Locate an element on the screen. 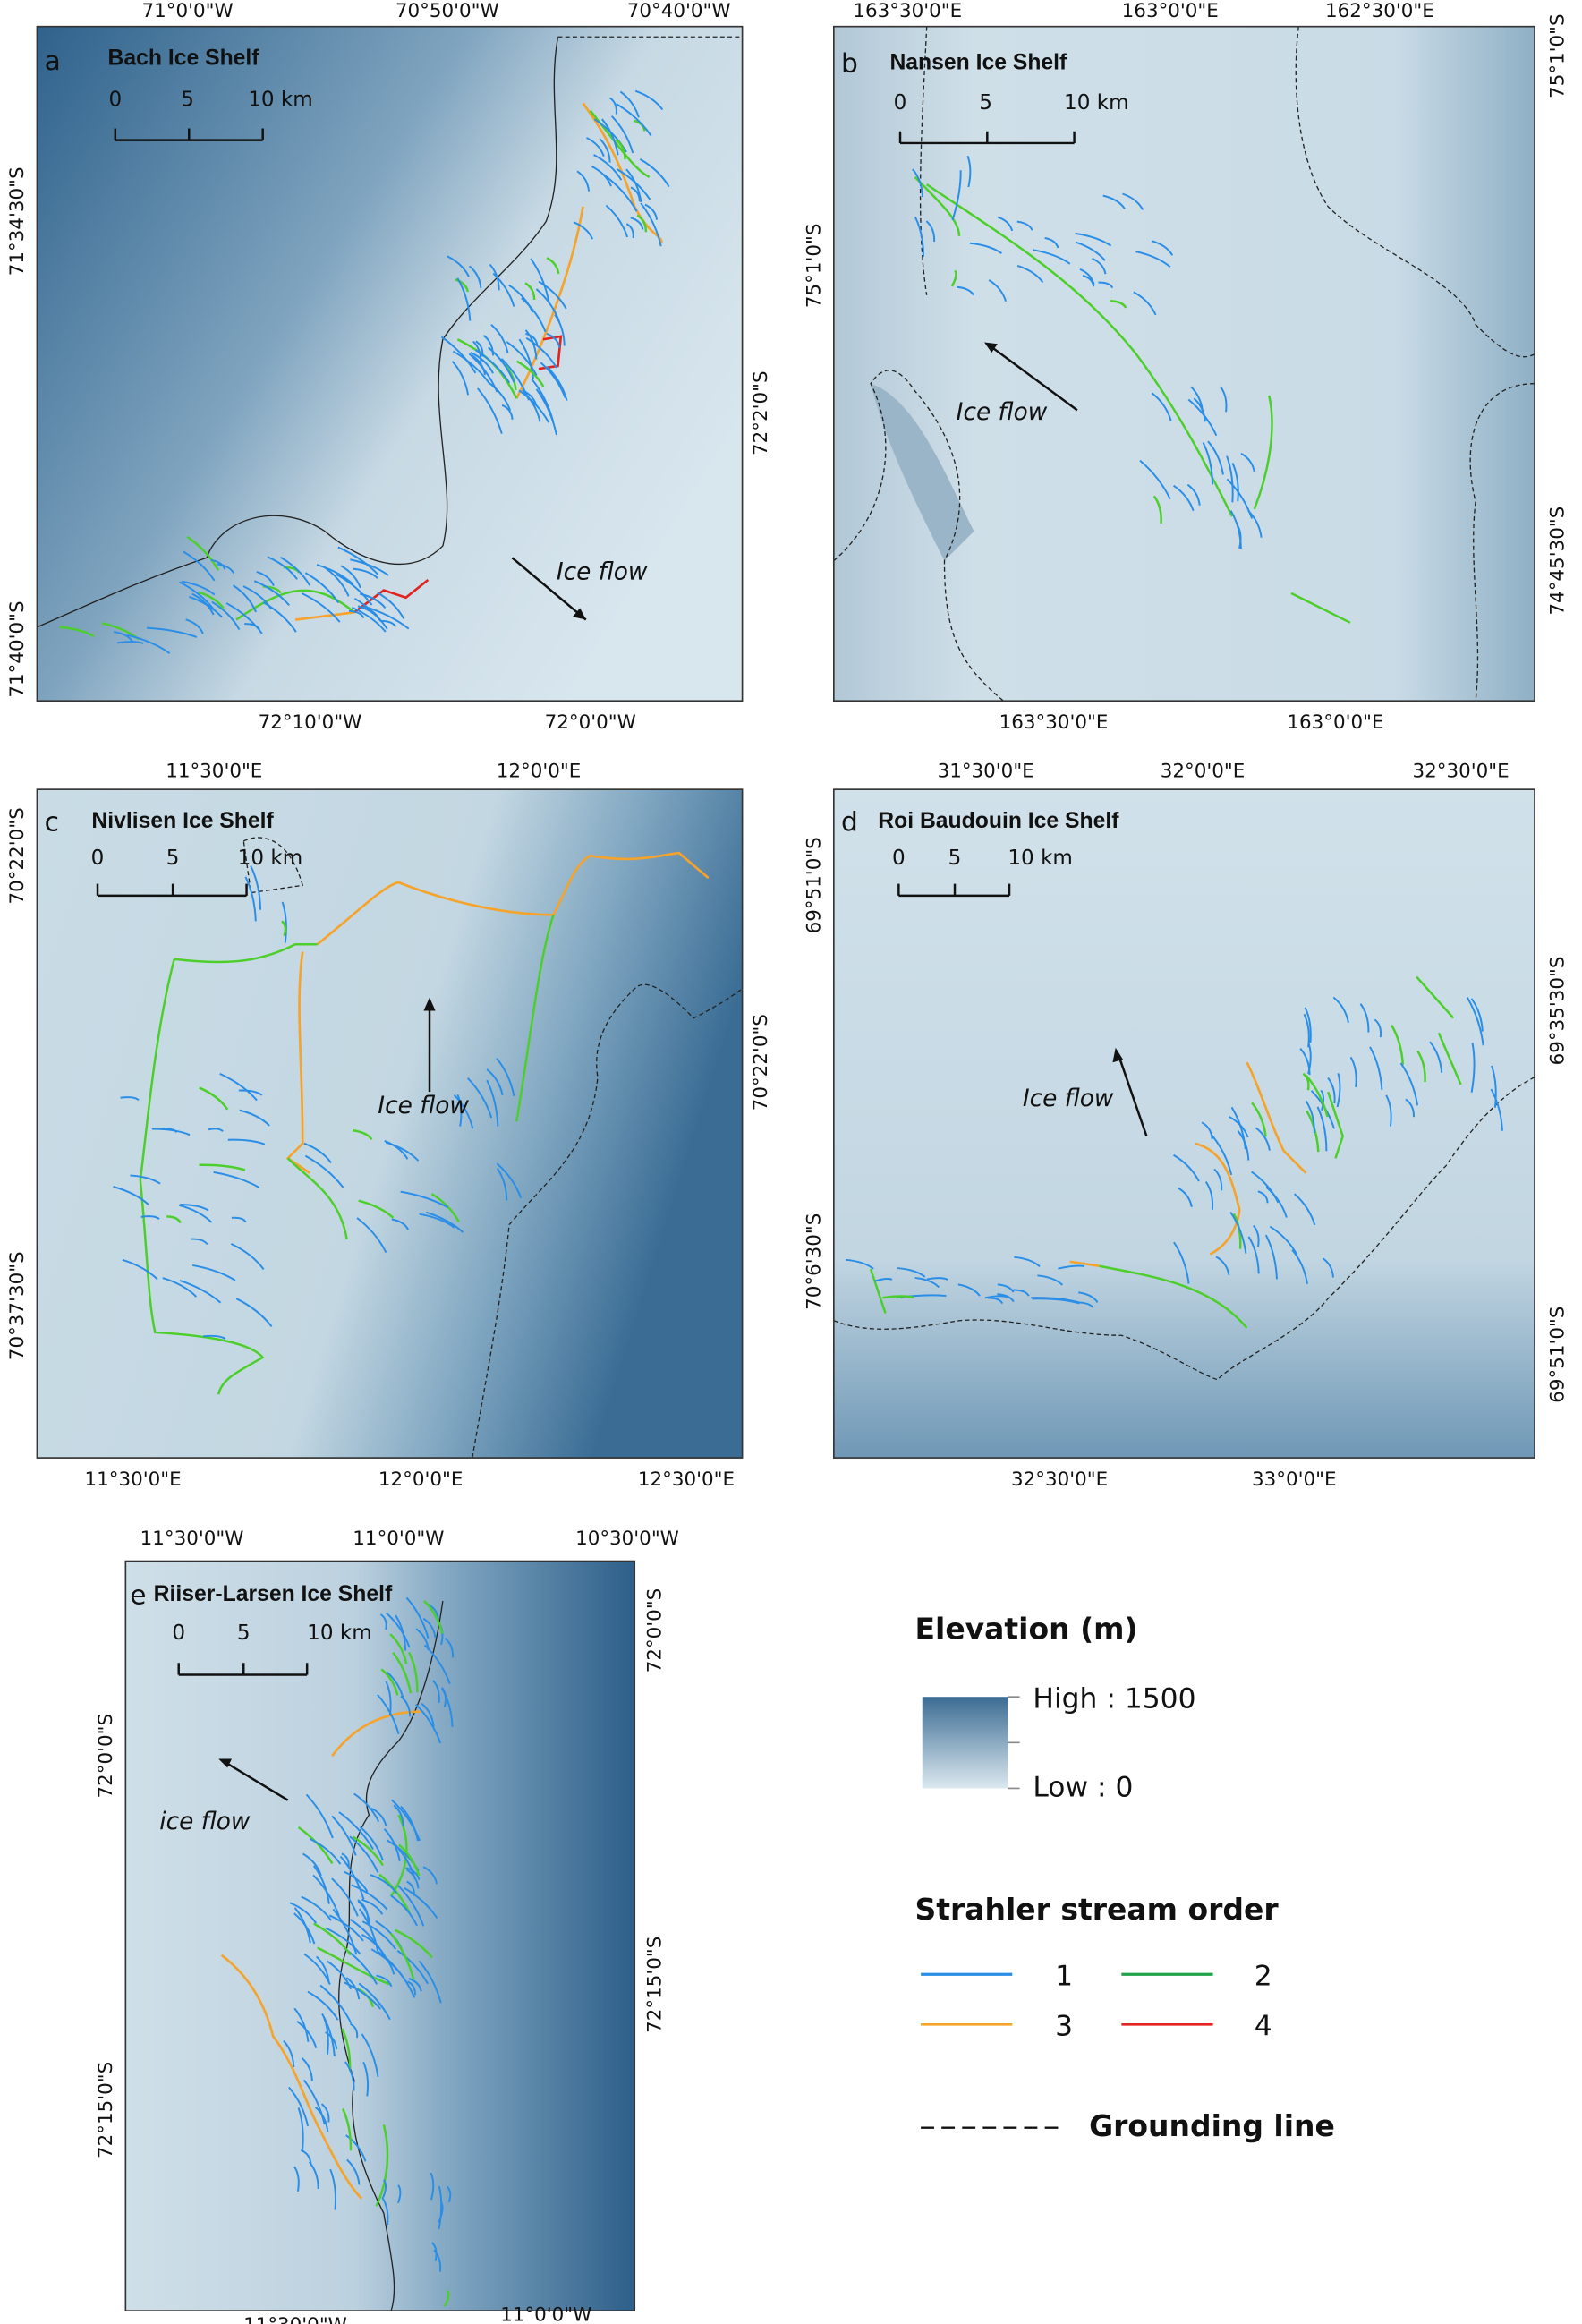 This screenshot has height=2324, width=1582. top-tick-label: 70°50'0"W is located at coordinates (448, 11).